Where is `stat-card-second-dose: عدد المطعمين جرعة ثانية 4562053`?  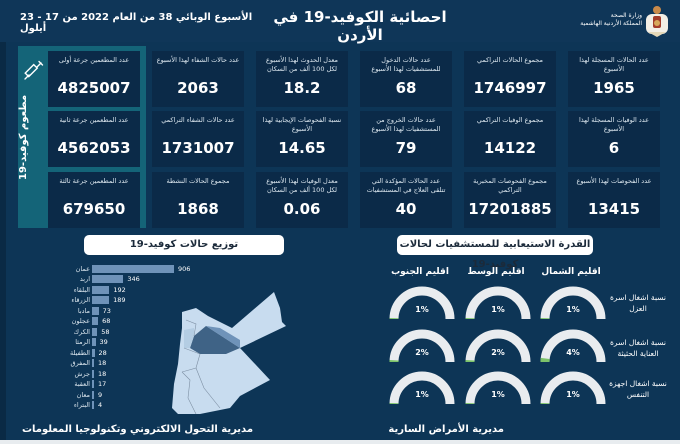 stat-card-second-dose: عدد المطعمين جرعة ثانية 4562053 is located at coordinates (94, 139).